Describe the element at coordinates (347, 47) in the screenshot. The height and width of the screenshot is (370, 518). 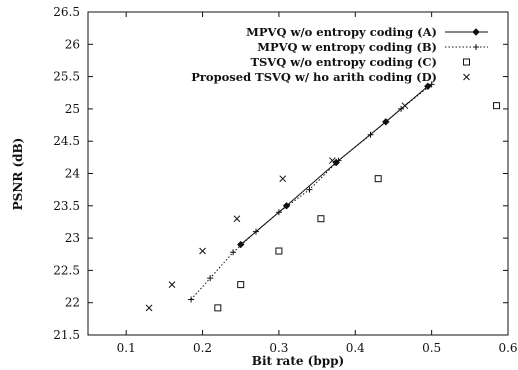
I see `legend-label: MPVQ w entropy coding (B)` at that location.